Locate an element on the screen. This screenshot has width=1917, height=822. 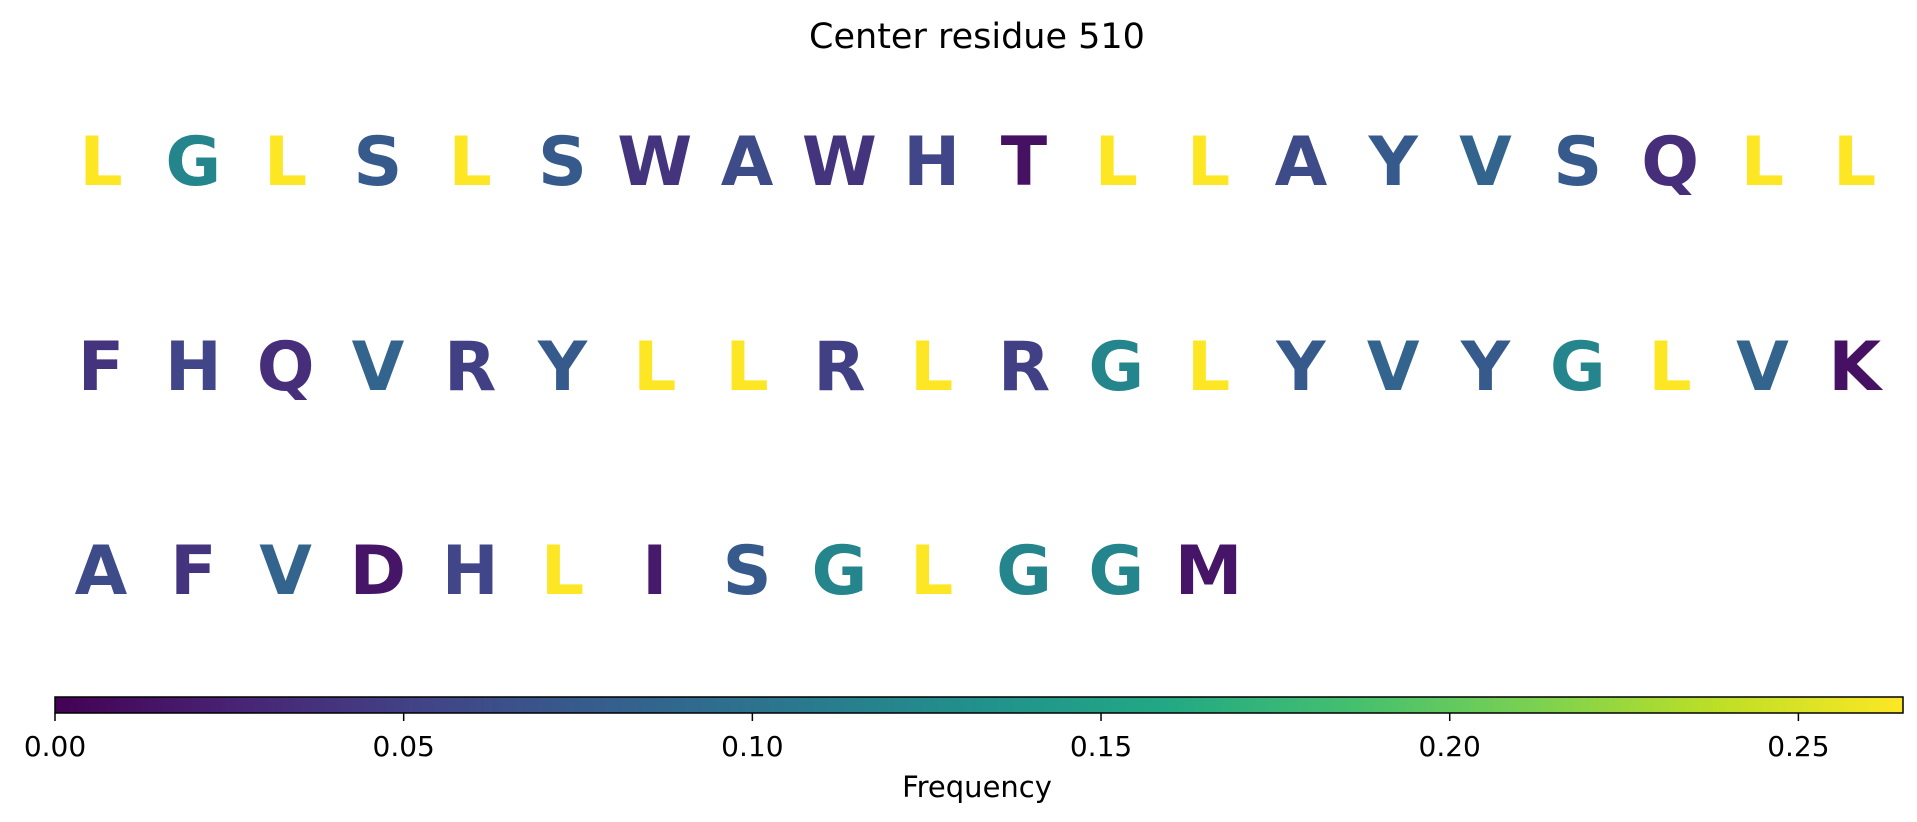
colorbar: 0.00 0.05 0.10 0.15 0.20 0.25 Frequency is located at coordinates (964, 750).